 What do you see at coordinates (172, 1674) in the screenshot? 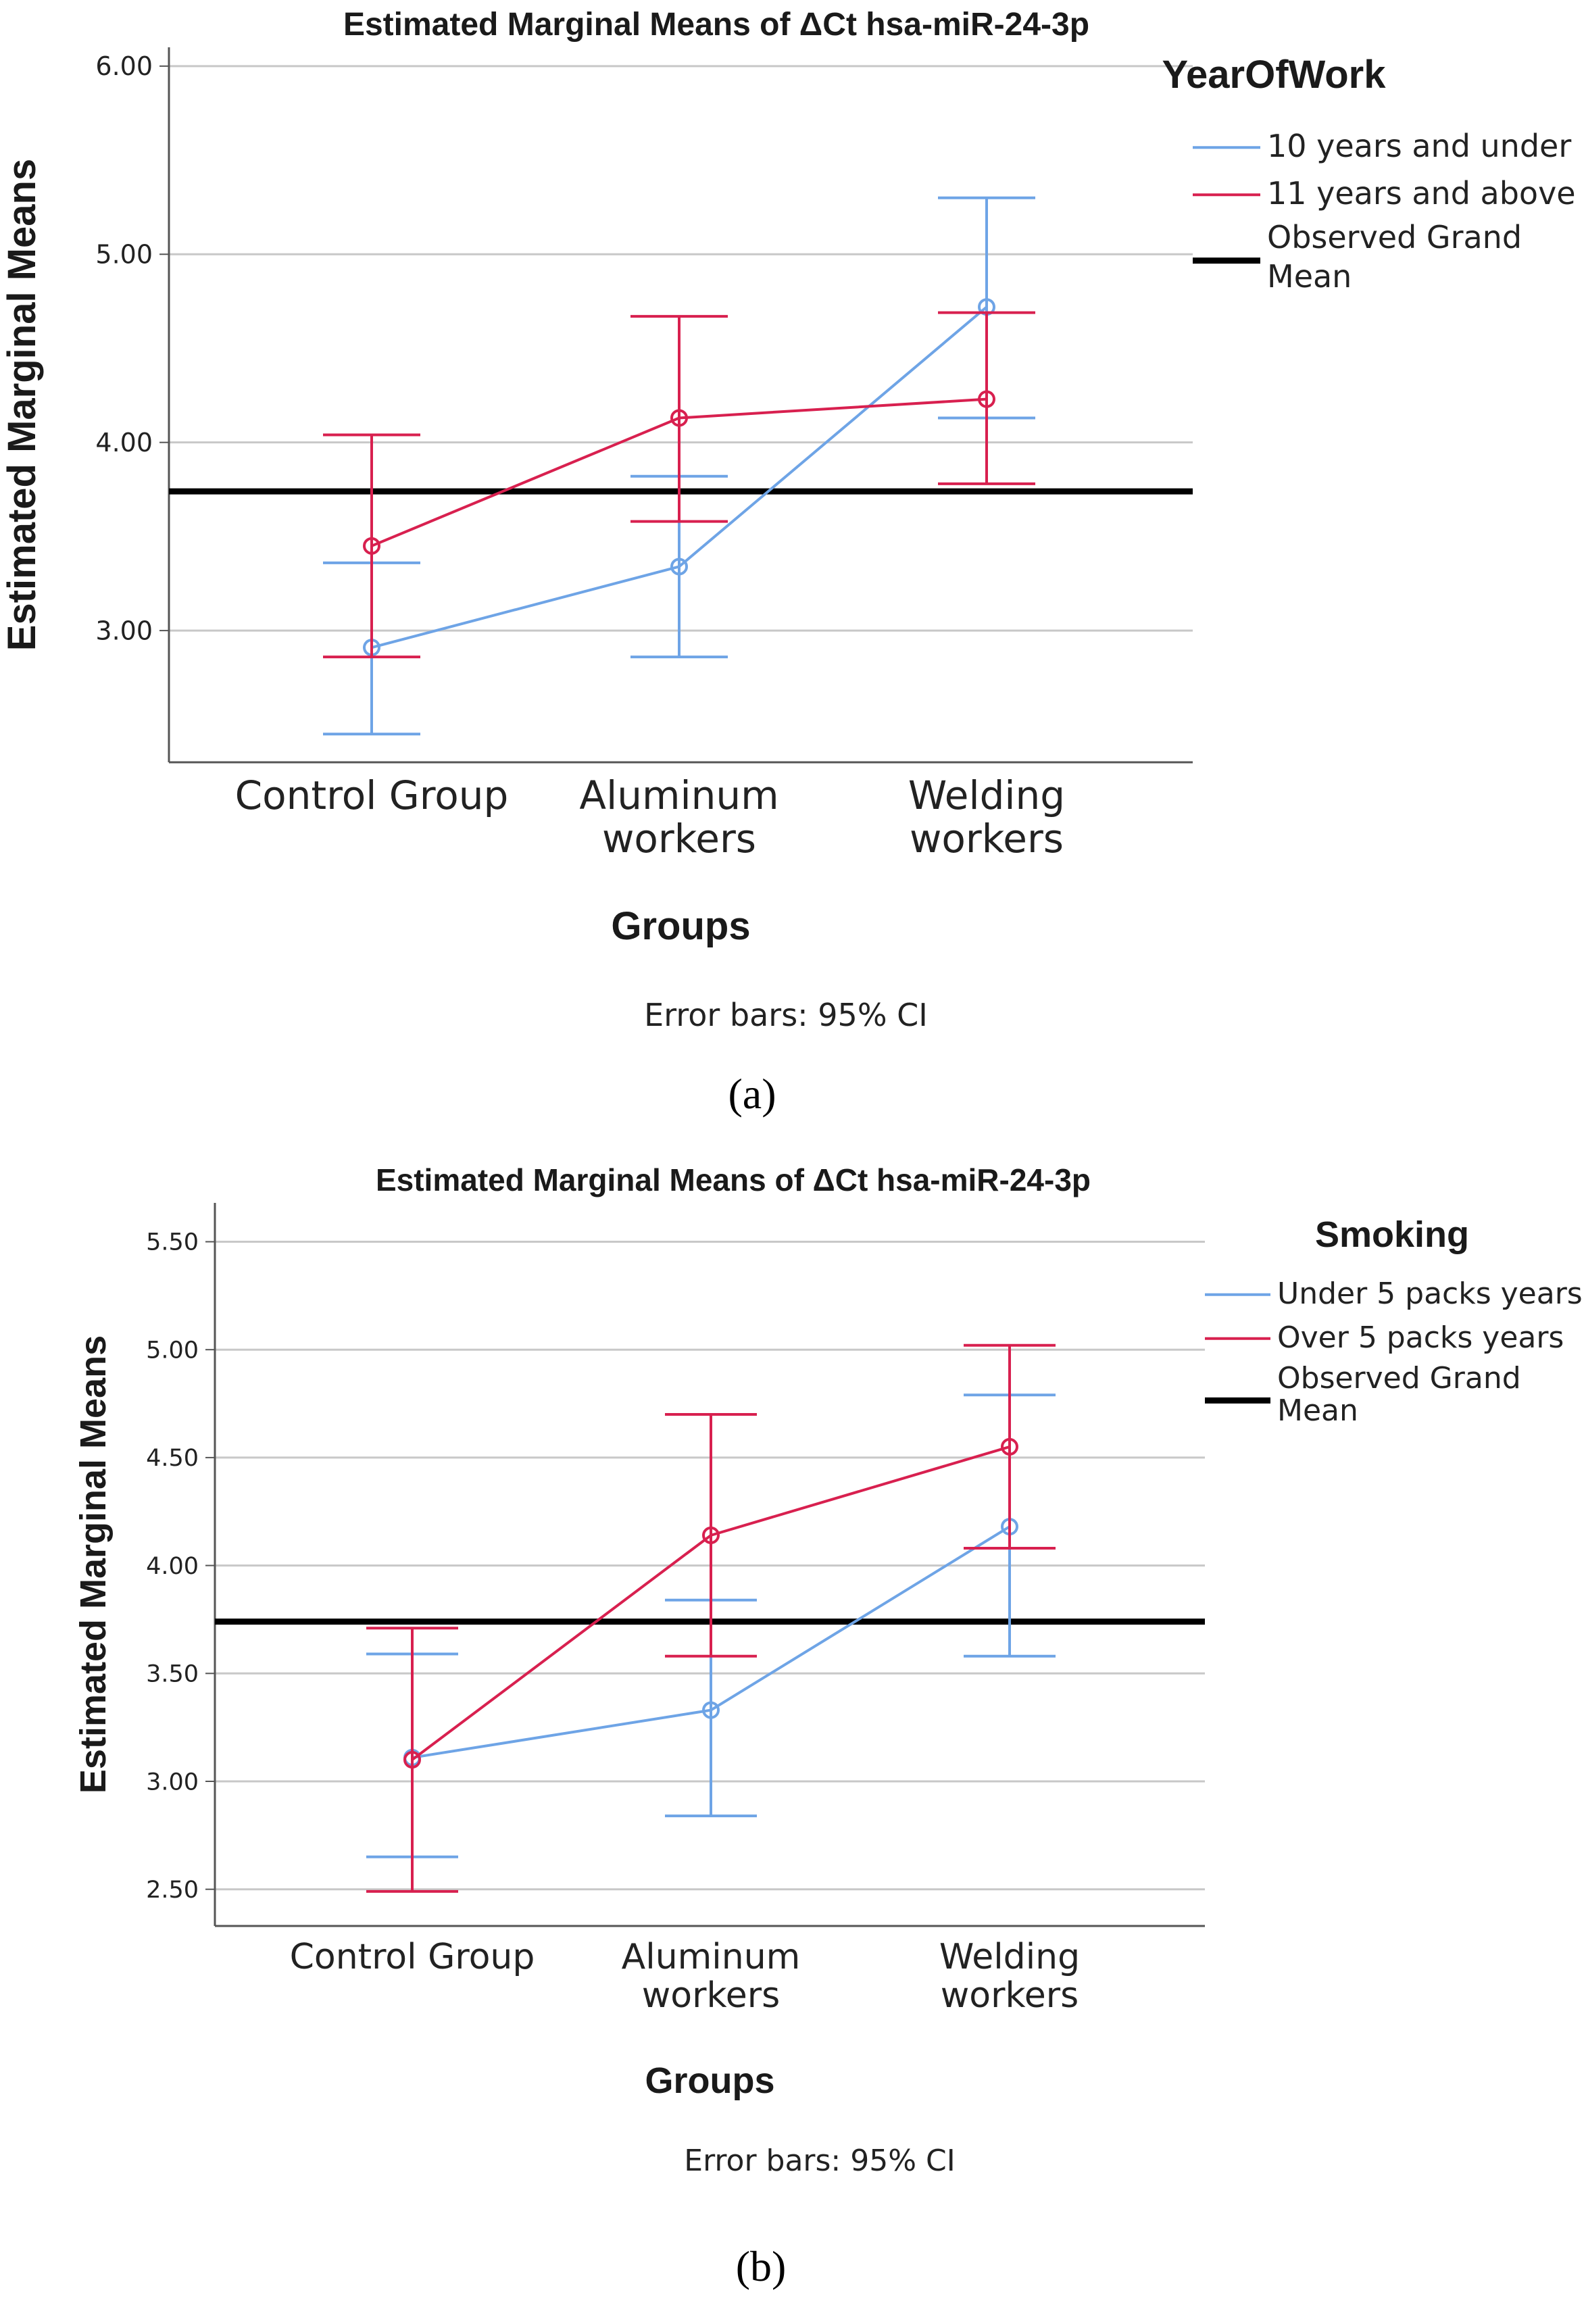
I see `y-tick-label: 3.50` at bounding box center [172, 1674].